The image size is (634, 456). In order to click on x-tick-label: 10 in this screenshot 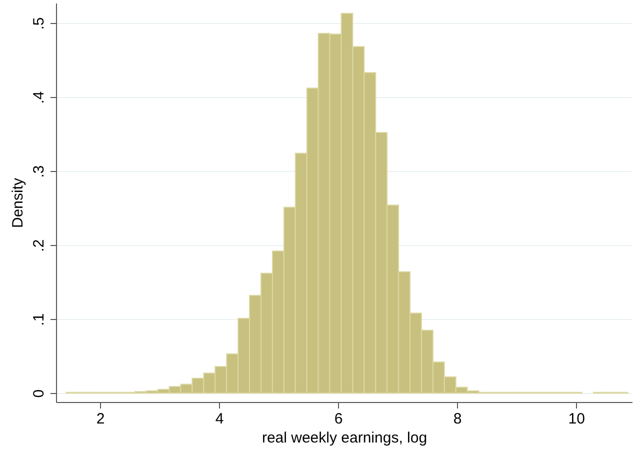, I will do `click(576, 419)`.